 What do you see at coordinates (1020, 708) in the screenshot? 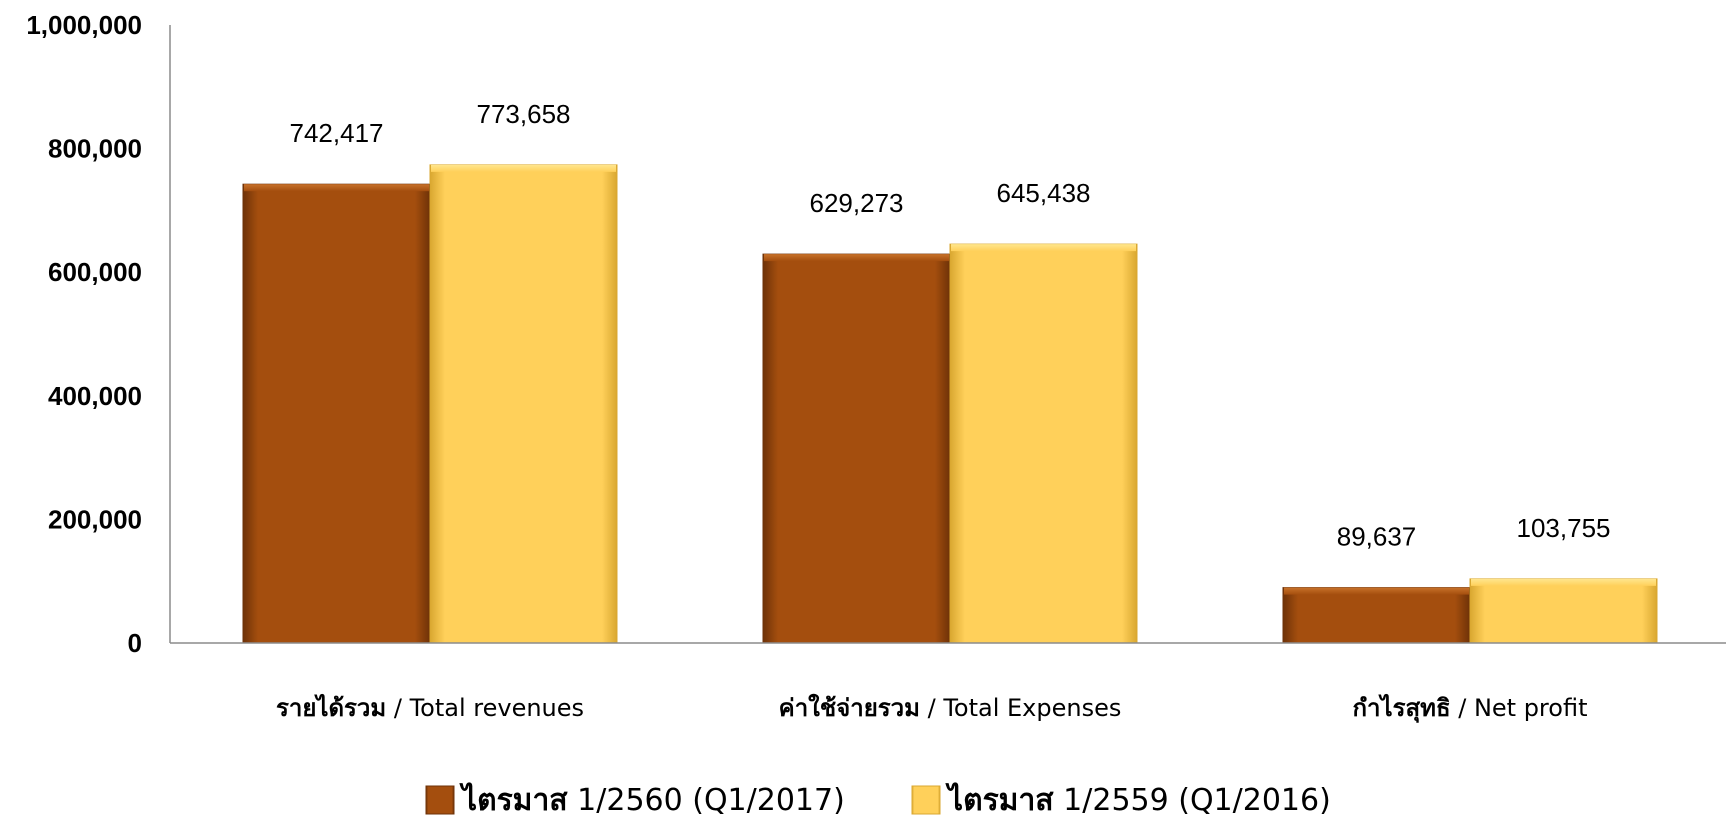
I see `x-tick-label-english: / Total Expenses` at bounding box center [1020, 708].